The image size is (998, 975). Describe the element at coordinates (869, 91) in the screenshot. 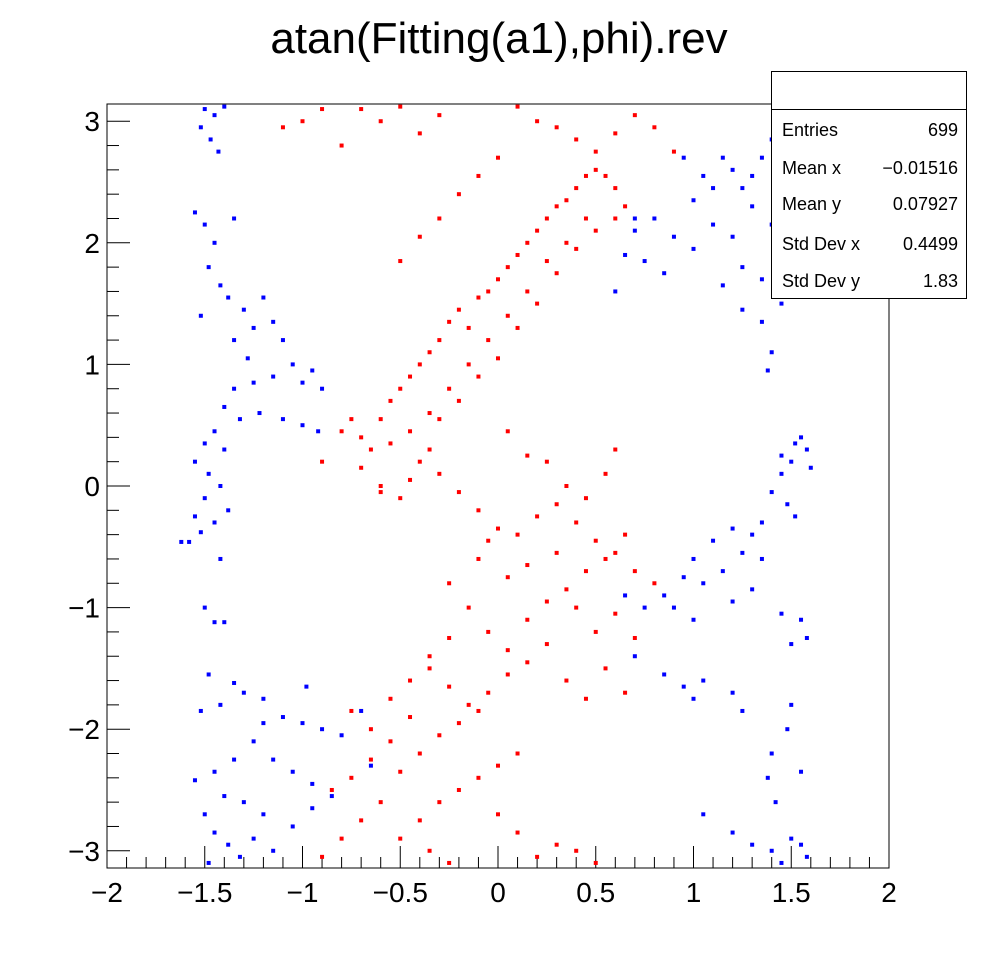

I see `stats-header` at that location.